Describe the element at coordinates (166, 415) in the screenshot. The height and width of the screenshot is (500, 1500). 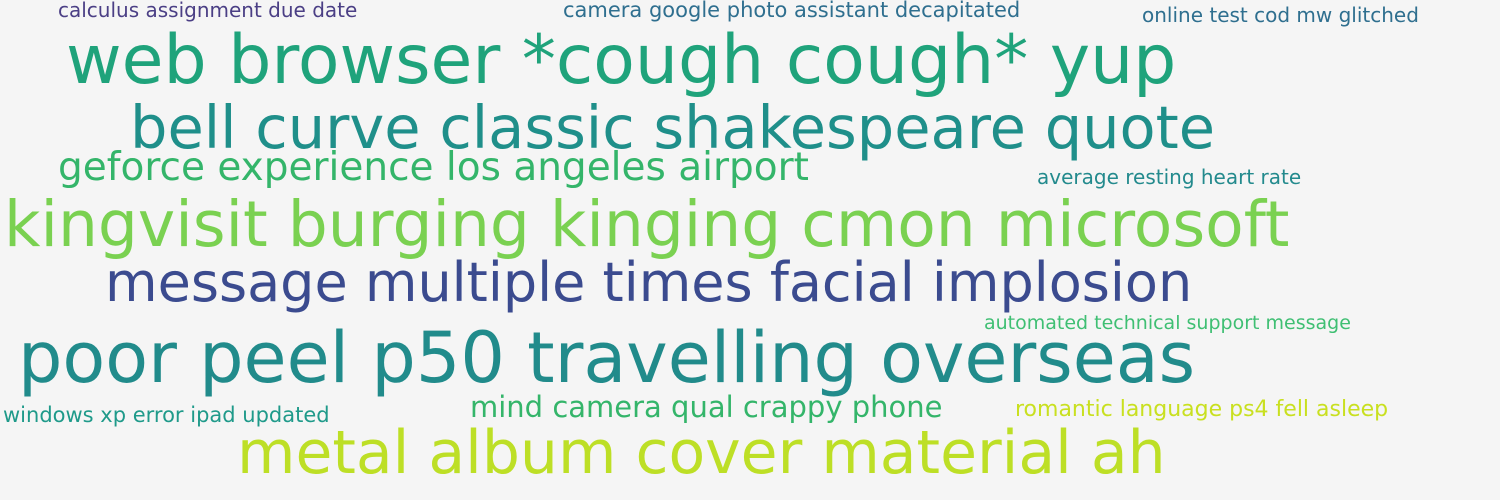
I see `word-windows-xp-error: windows xp error ipad updated` at that location.